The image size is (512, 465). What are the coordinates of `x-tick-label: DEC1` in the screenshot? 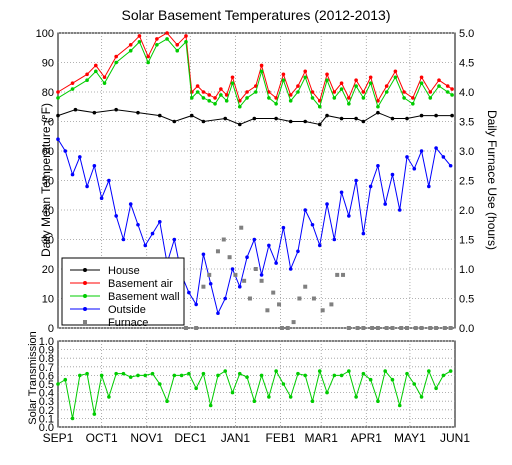 It's located at (190, 438).